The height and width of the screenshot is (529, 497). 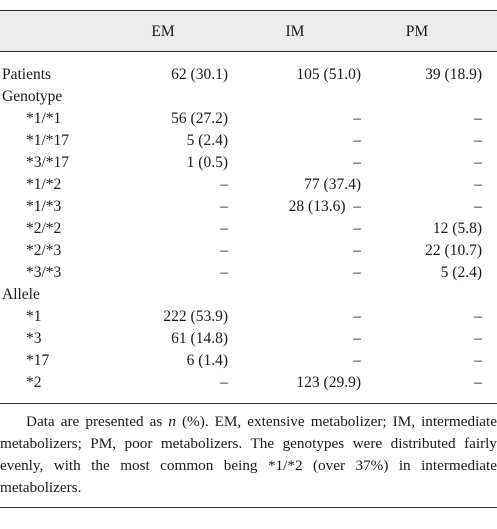 What do you see at coordinates (199, 74) in the screenshot?
I see `cell-em: 62 (30.1)` at bounding box center [199, 74].